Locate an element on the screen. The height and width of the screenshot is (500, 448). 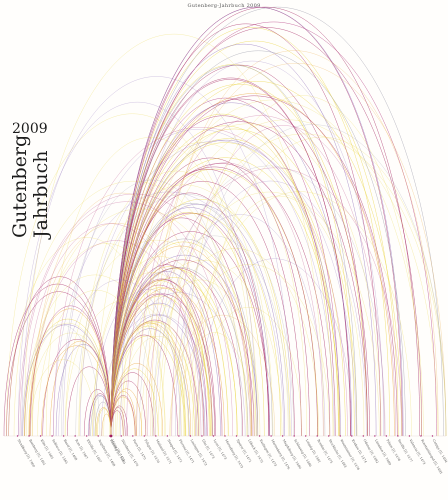
title-year: 2009 is located at coordinates (30, 129).